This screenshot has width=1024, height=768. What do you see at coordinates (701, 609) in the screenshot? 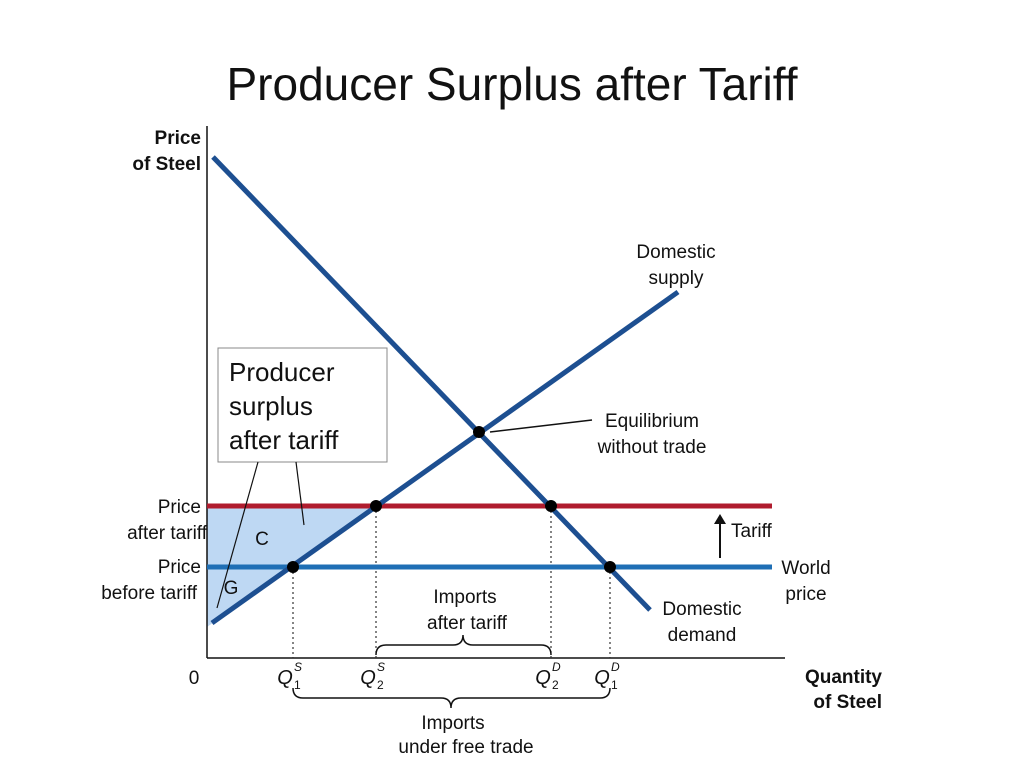
I see `demand-label: Domestic` at bounding box center [701, 609].